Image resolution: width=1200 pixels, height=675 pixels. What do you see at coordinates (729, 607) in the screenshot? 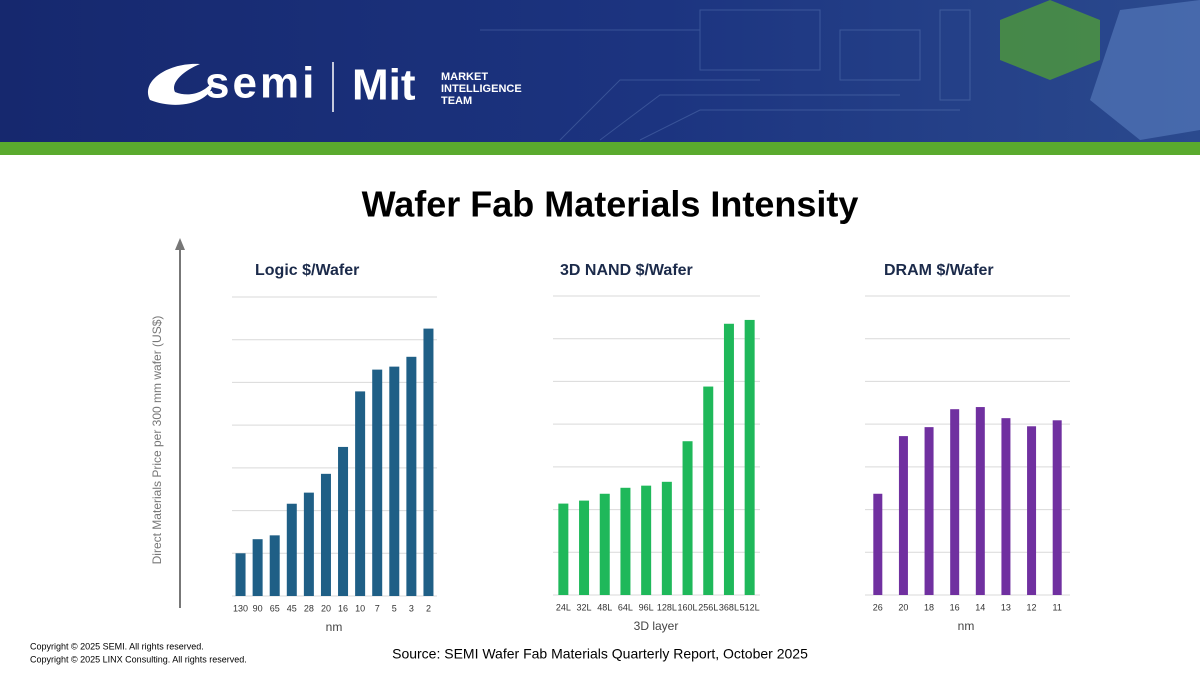
I see `x-tick-label: 368L` at bounding box center [729, 607].